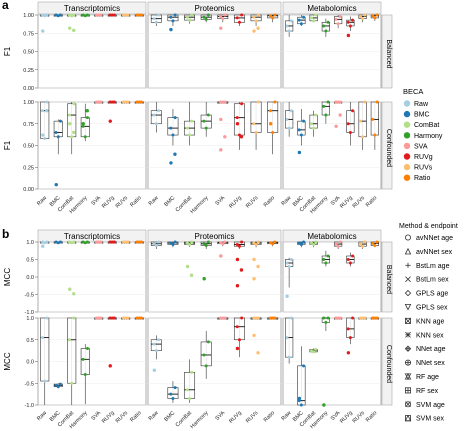 Image resolution: width=474 pixels, height=431 pixels. I want to click on method-legend-label: BstLm age, so click(433, 266).